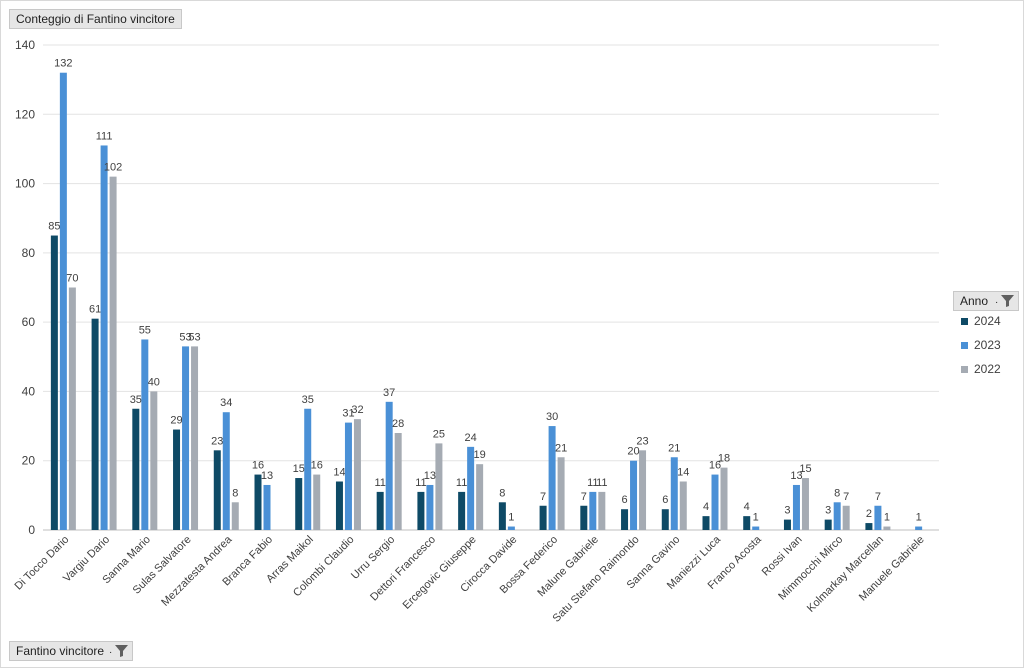 The image size is (1024, 668). Describe the element at coordinates (439, 434) in the screenshot. I see `data-label: 25` at that location.